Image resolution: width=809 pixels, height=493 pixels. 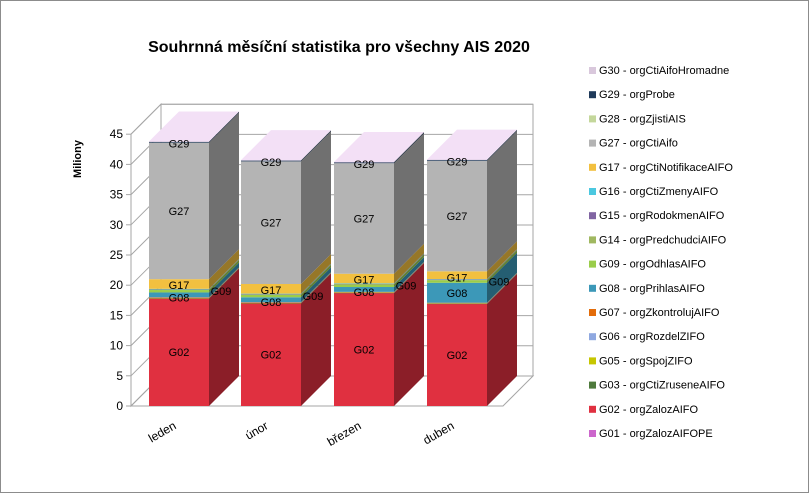 I want to click on legend-item-g01: G01 - orgZalozAIFOPE, so click(x=651, y=434).